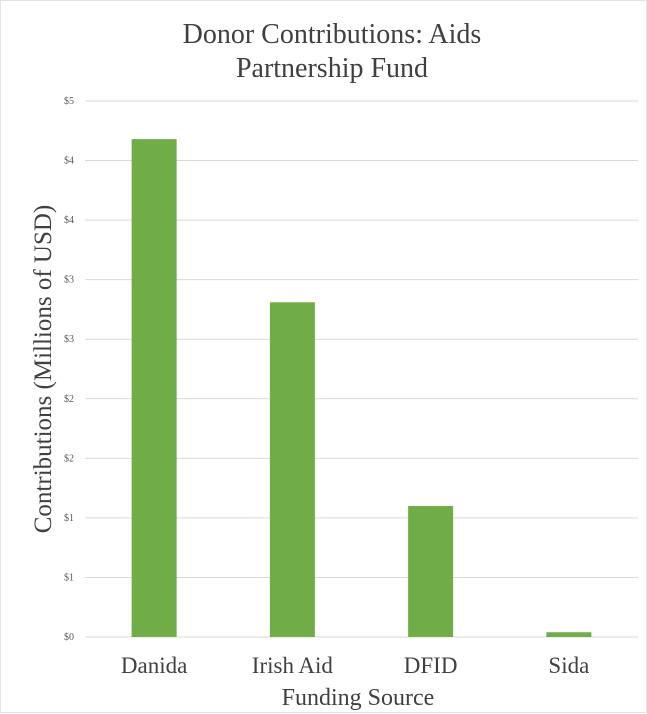 The width and height of the screenshot is (647, 714). I want to click on x-tick-label: DFID, so click(431, 665).